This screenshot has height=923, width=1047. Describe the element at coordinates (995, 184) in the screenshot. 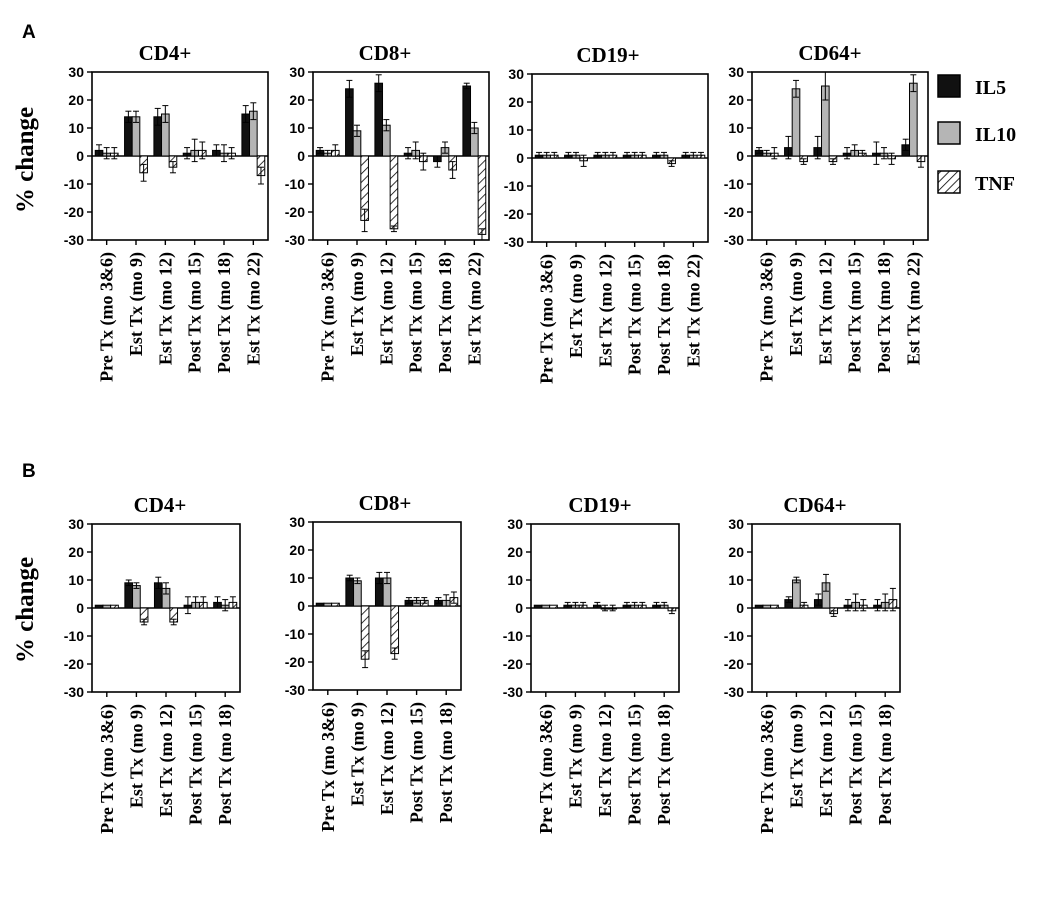

I see `legend-label-tnf: TNF` at that location.